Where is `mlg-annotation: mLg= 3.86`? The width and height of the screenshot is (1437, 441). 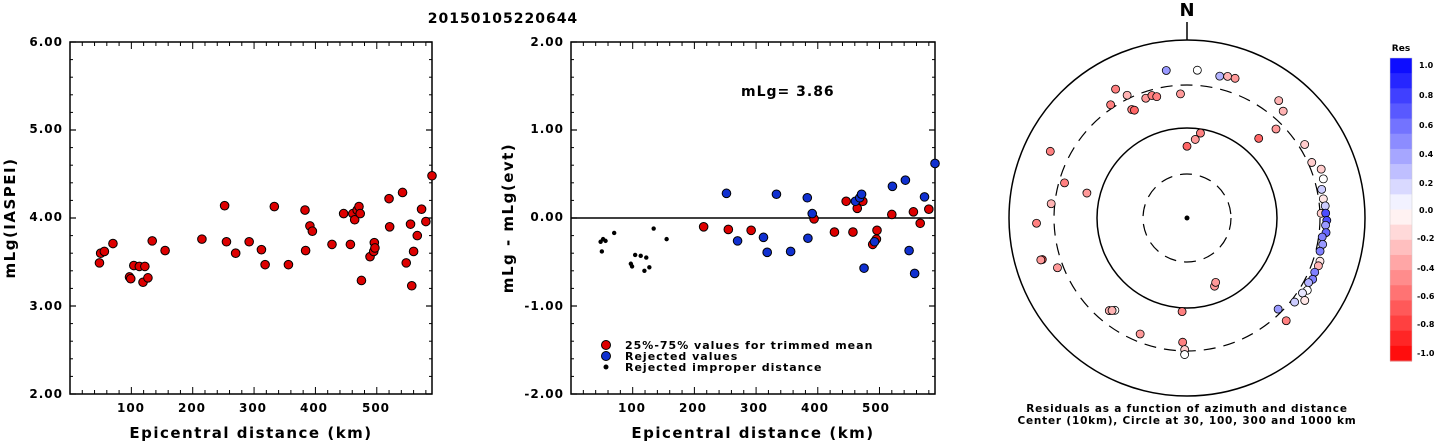
mlg-annotation: mLg= 3.86 is located at coordinates (788, 92).